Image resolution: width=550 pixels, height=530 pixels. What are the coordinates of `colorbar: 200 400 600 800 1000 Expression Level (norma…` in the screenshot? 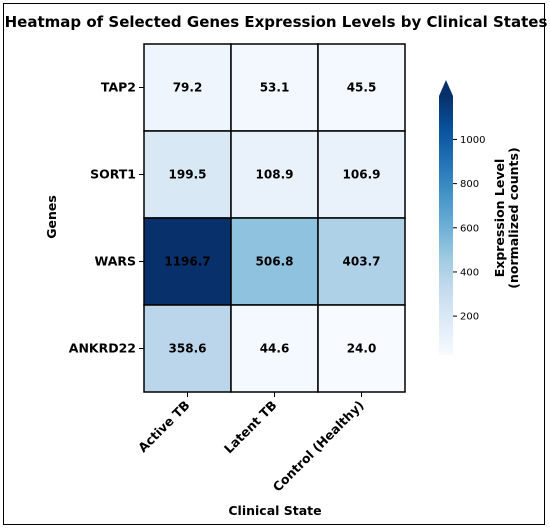 It's located at (480, 217).